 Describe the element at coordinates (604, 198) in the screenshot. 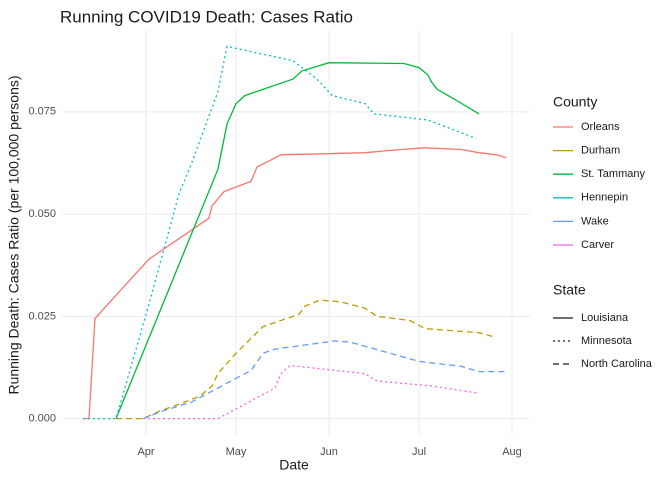

I see `legend-label: Hennepin` at that location.